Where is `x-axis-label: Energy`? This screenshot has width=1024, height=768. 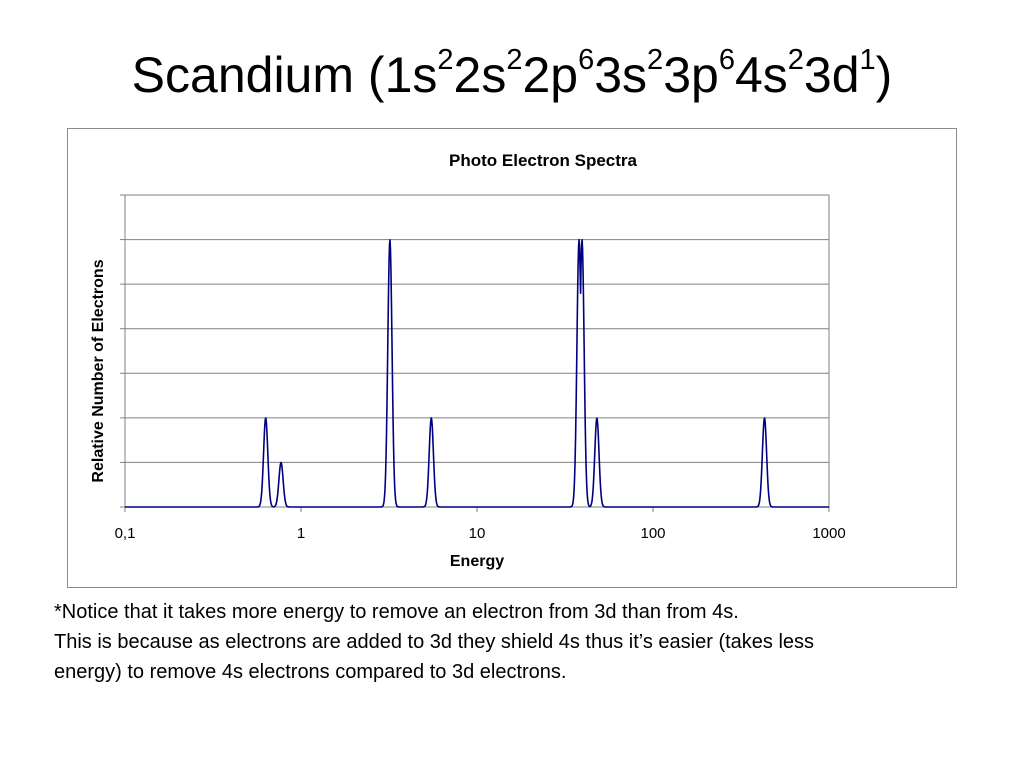
x-axis-label: Energy is located at coordinates (477, 561).